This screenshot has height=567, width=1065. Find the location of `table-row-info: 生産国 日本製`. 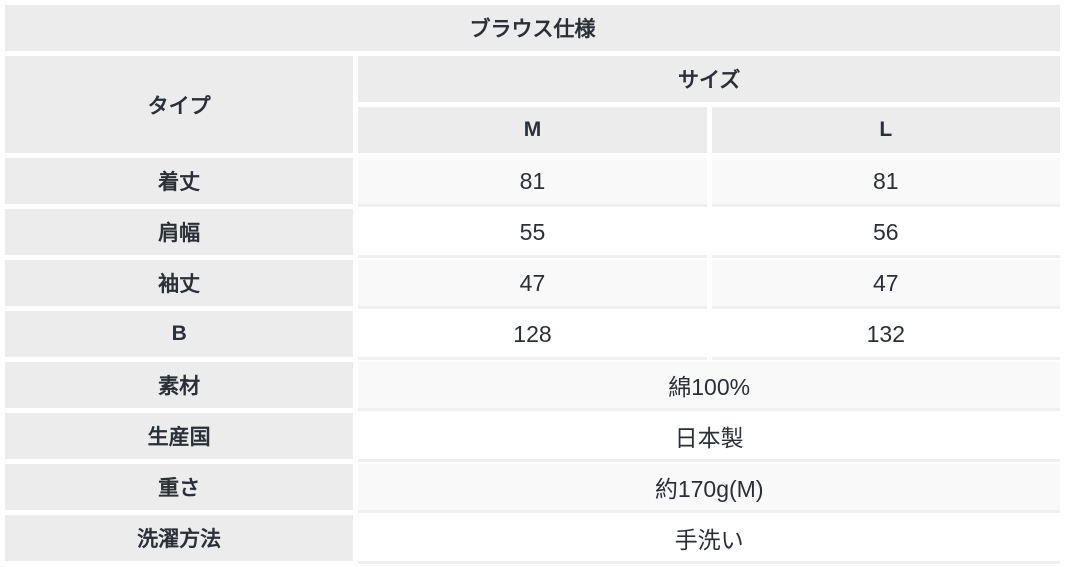

table-row-info: 生産国 日本製 is located at coordinates (532, 436).